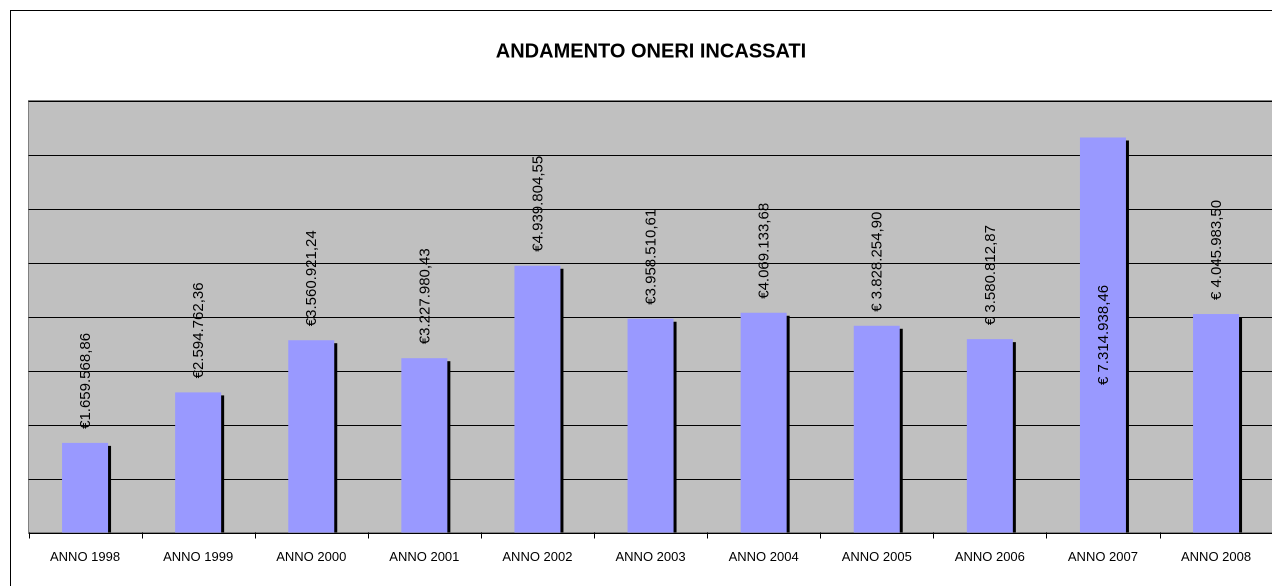 This screenshot has width=1272, height=586. I want to click on x-tick-label: ANNO 2001, so click(424, 556).